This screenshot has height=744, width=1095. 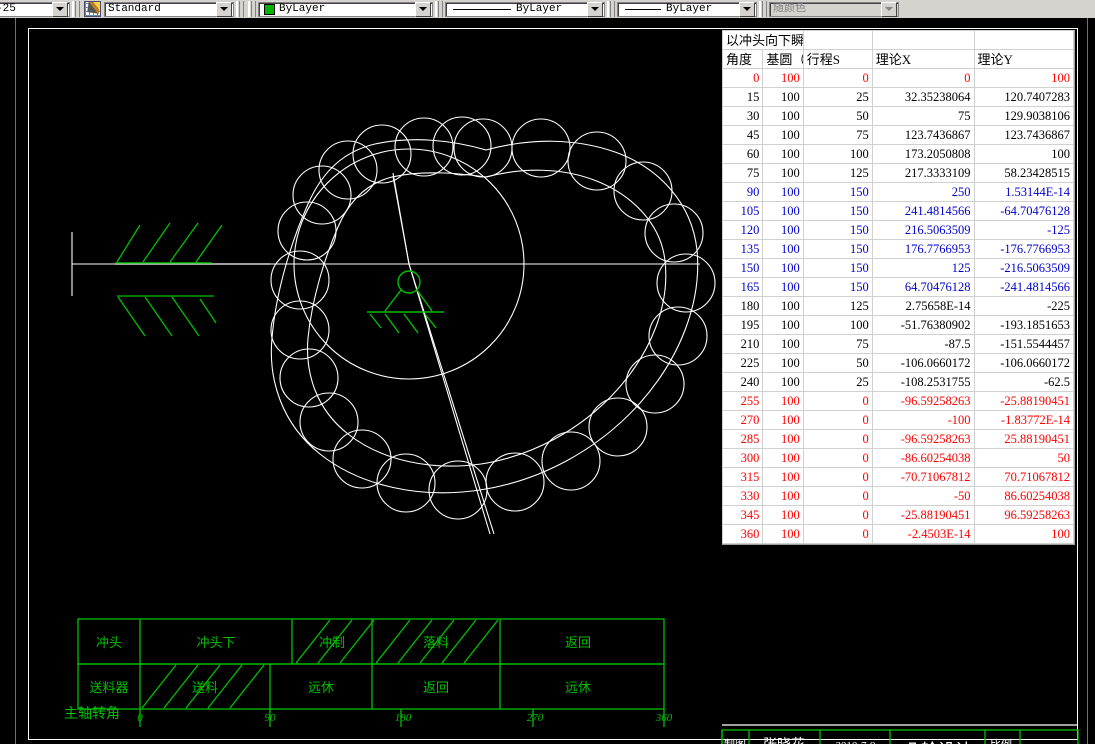 What do you see at coordinates (1024, 458) in the screenshot?
I see `cell-r20-c4: 50` at bounding box center [1024, 458].